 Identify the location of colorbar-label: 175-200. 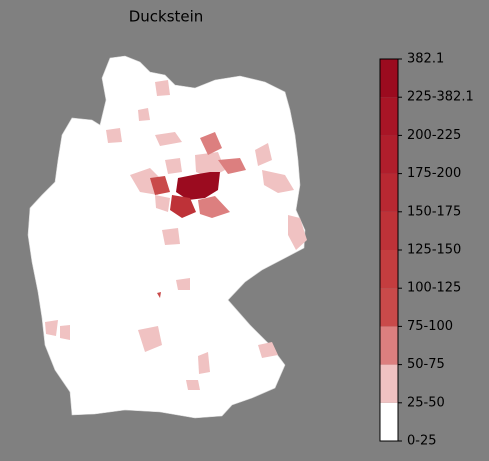
(434, 173).